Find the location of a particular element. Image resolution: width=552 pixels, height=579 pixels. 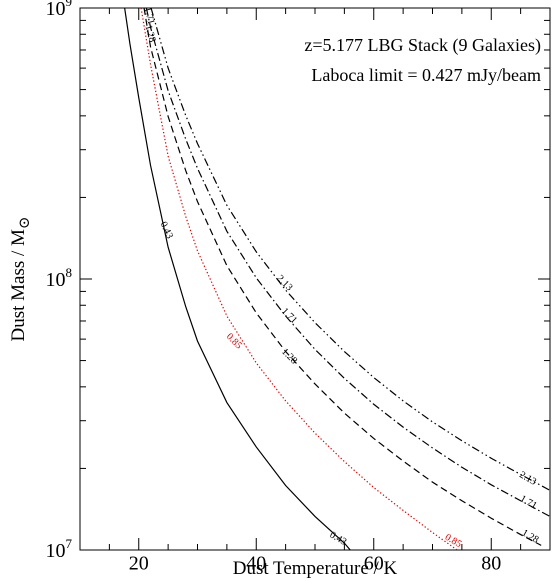

x-tick-label: 40 is located at coordinates (256, 564).